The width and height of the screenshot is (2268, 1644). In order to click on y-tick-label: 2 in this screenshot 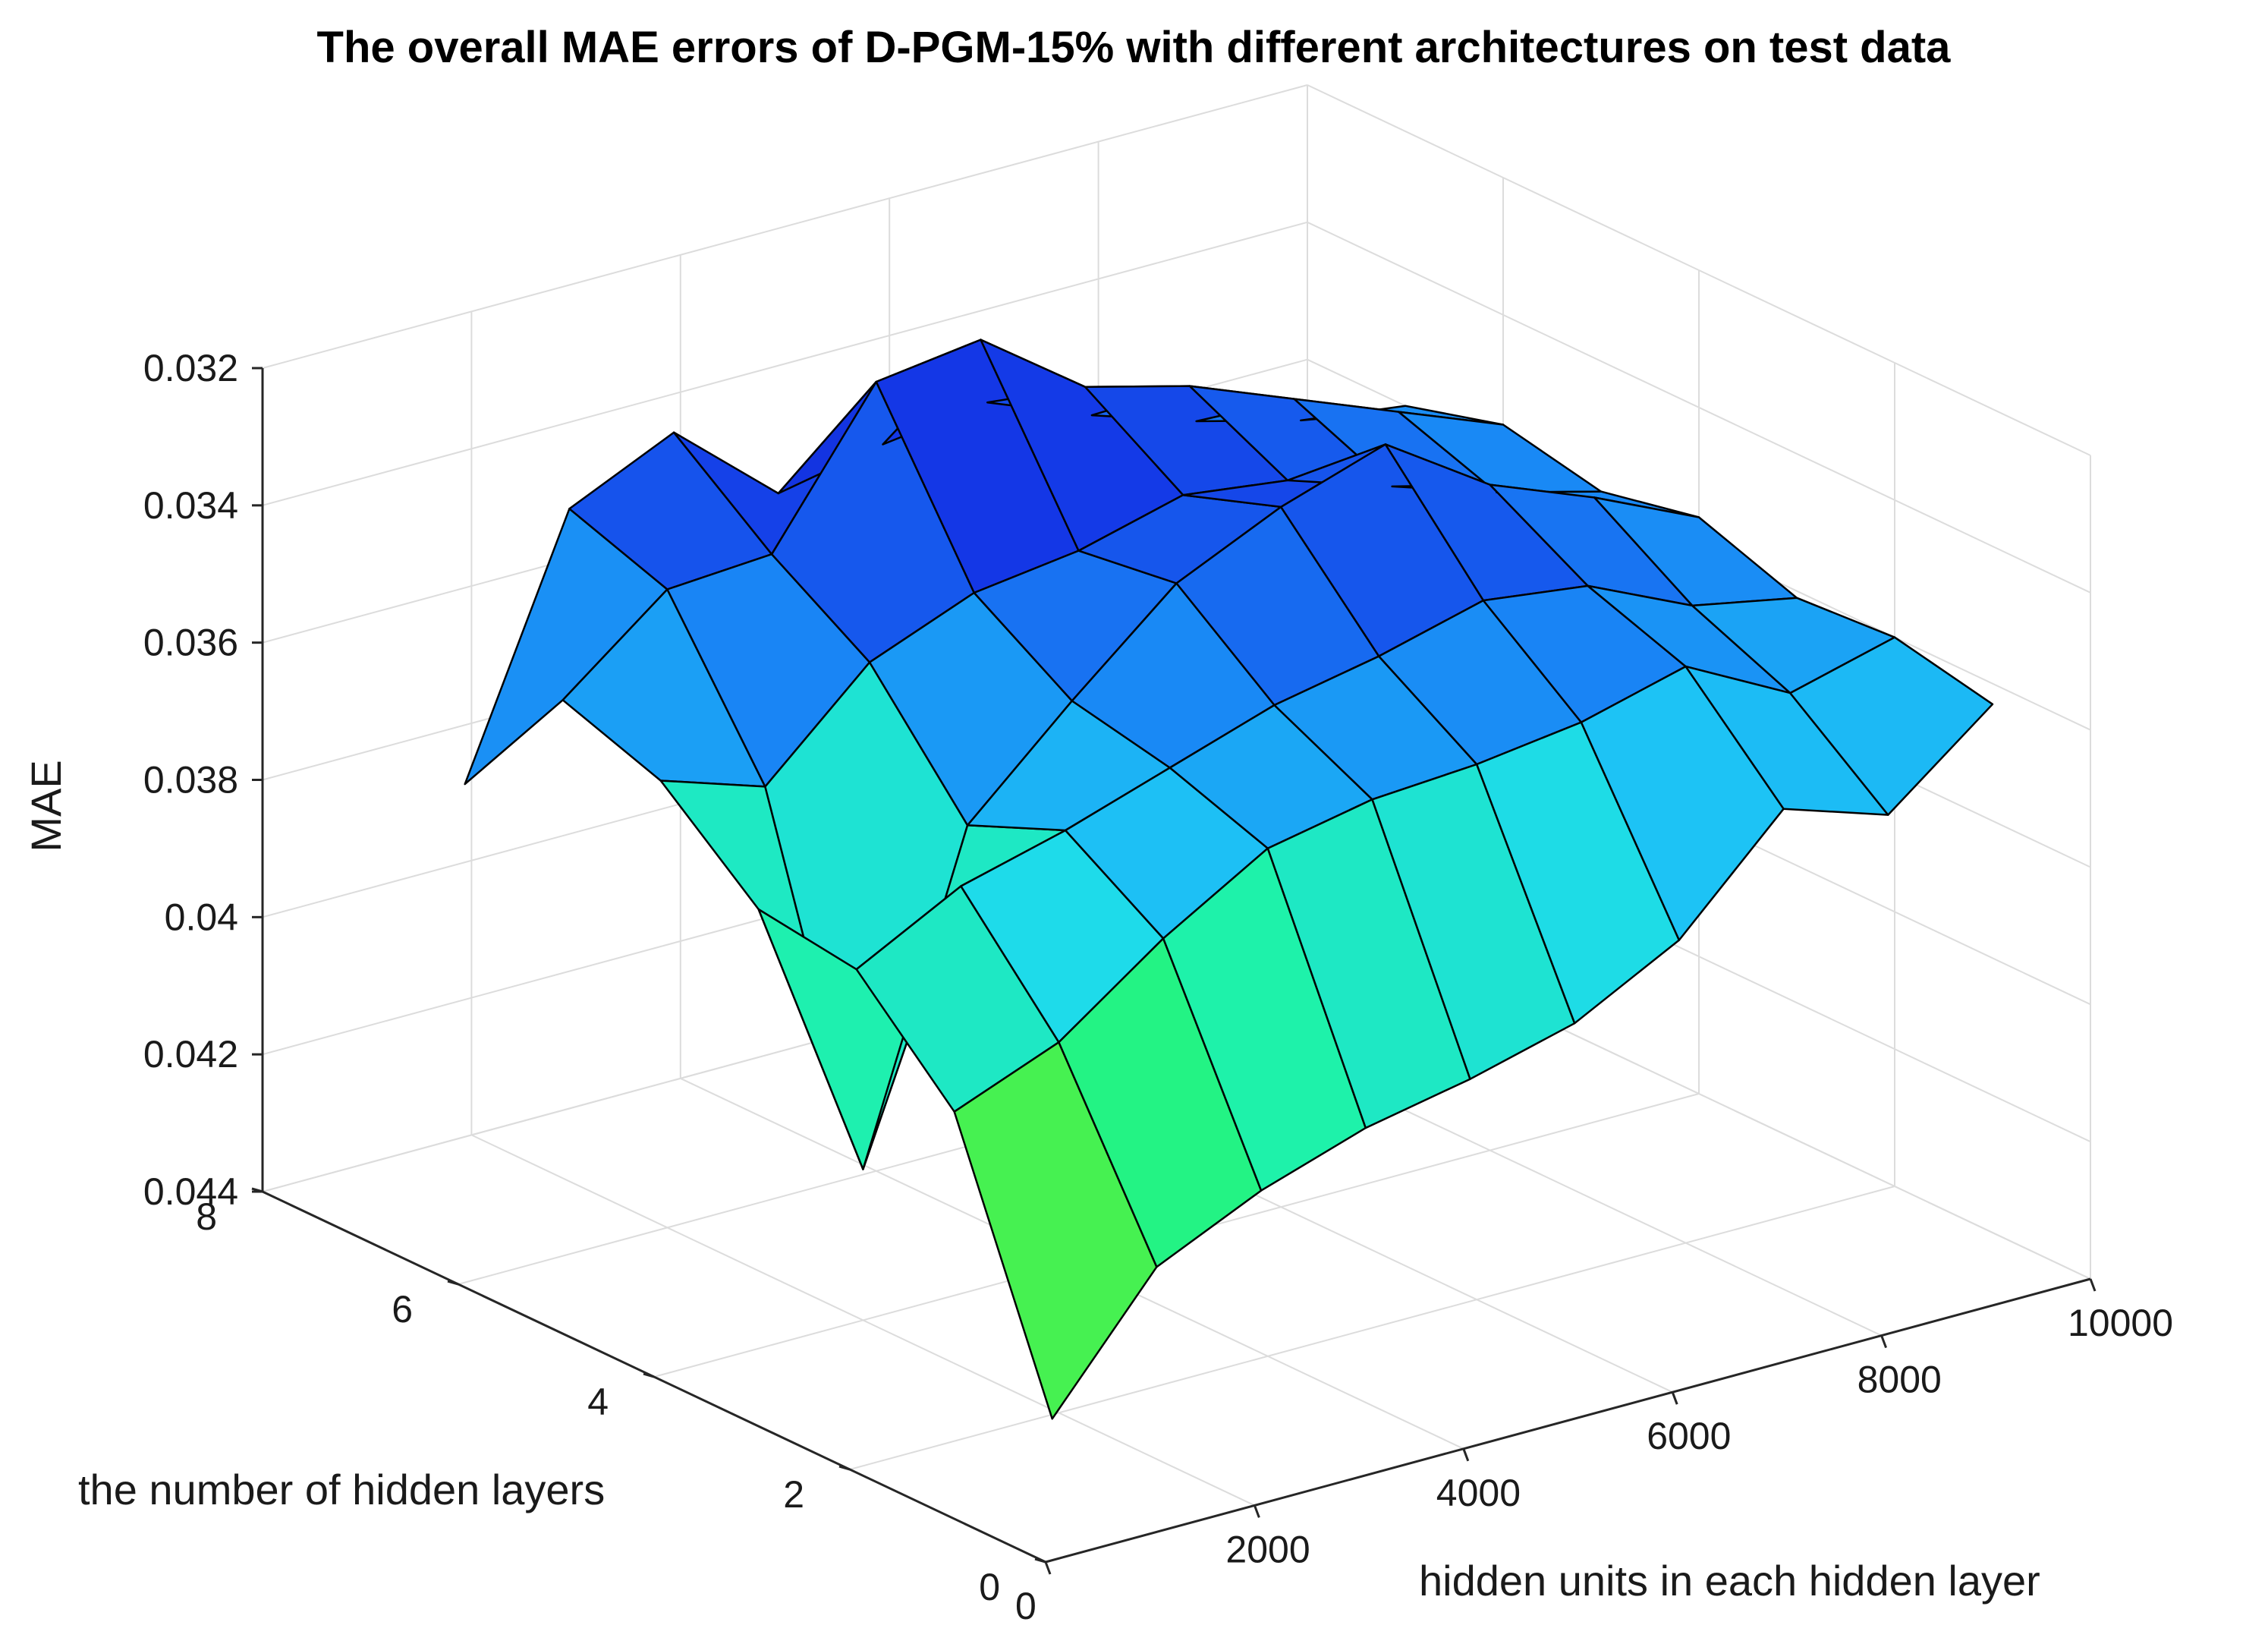, I will do `click(794, 1494)`.